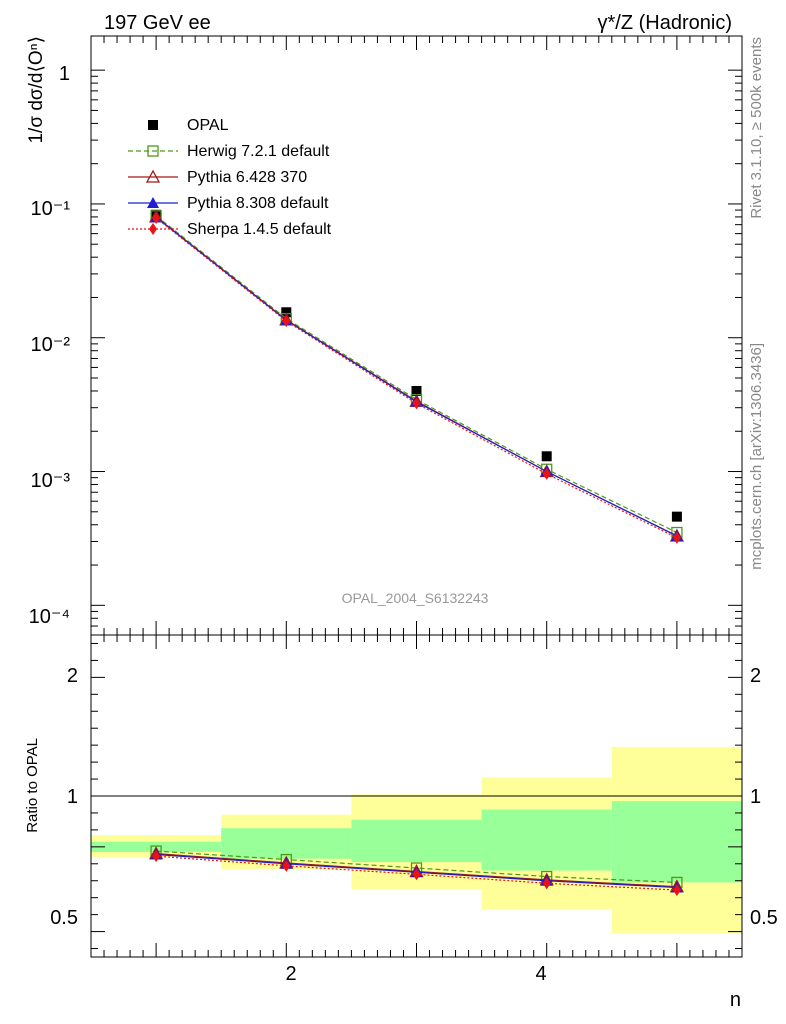 The width and height of the screenshot is (786, 1024). What do you see at coordinates (756, 456) in the screenshot?
I see `mcplots-reference-label: mcplots.cern.ch [arXiv:1306.3436]` at bounding box center [756, 456].